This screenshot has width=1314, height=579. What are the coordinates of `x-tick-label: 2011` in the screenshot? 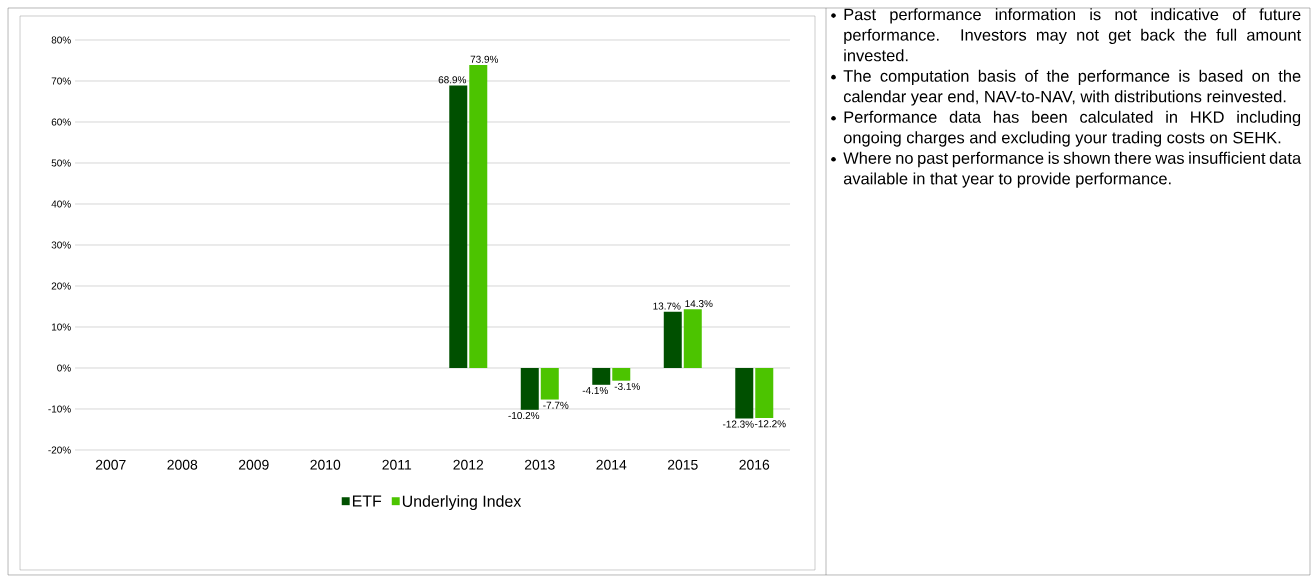 It's located at (397, 464).